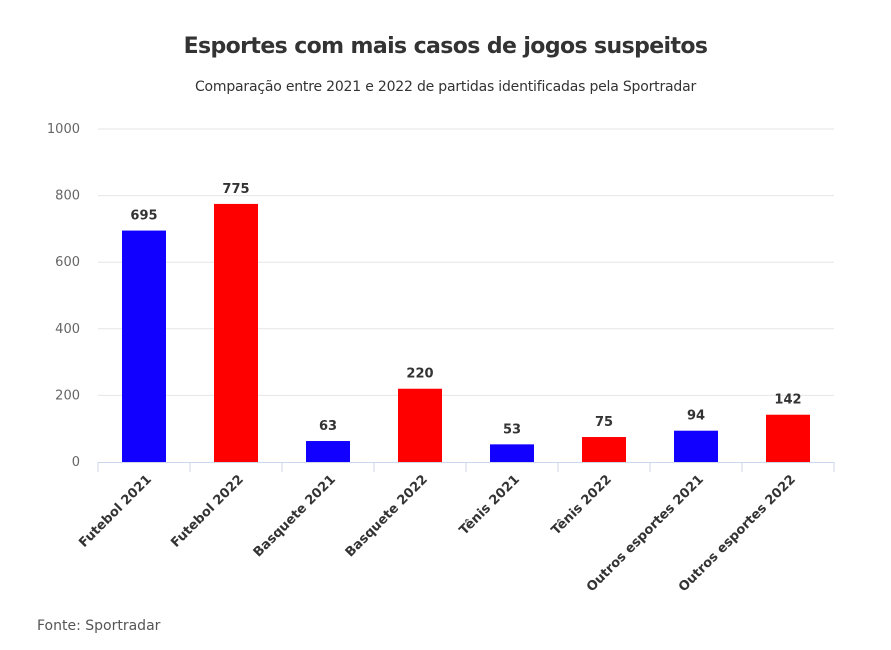  I want to click on y-tick-label: 0, so click(76, 462).